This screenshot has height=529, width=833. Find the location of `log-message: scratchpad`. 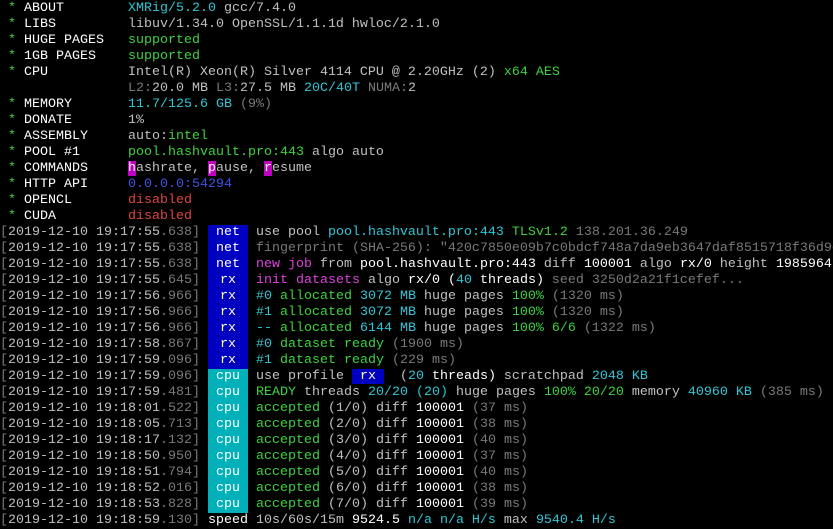

log-message: scratchpad is located at coordinates (543, 376).